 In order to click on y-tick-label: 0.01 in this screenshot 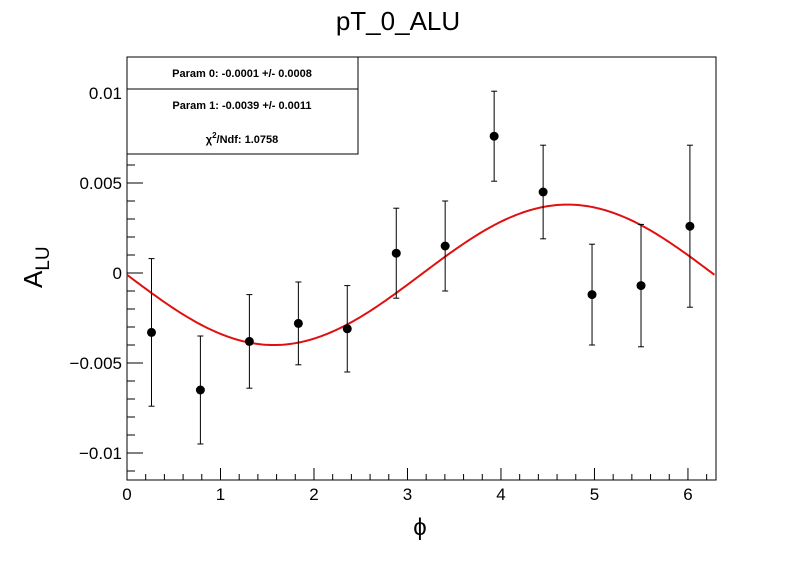, I will do `click(105, 93)`.